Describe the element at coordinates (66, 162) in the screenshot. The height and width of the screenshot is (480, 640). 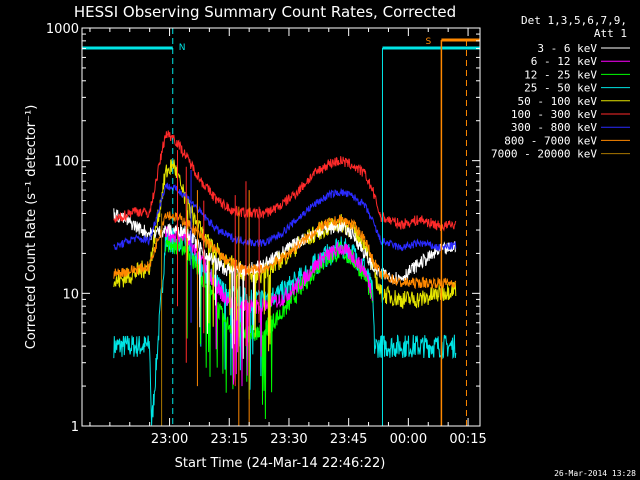
I see `y-tick-label: 100` at that location.